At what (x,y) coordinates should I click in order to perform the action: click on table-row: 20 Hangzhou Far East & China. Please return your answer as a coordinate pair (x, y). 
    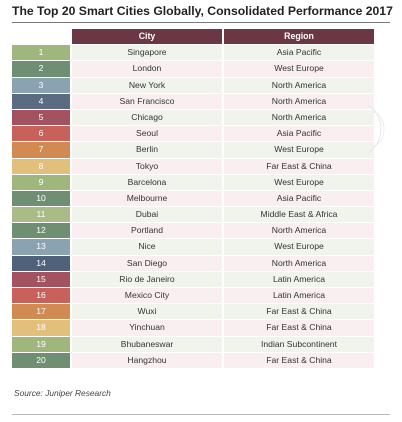
    Looking at the image, I should click on (193, 360).